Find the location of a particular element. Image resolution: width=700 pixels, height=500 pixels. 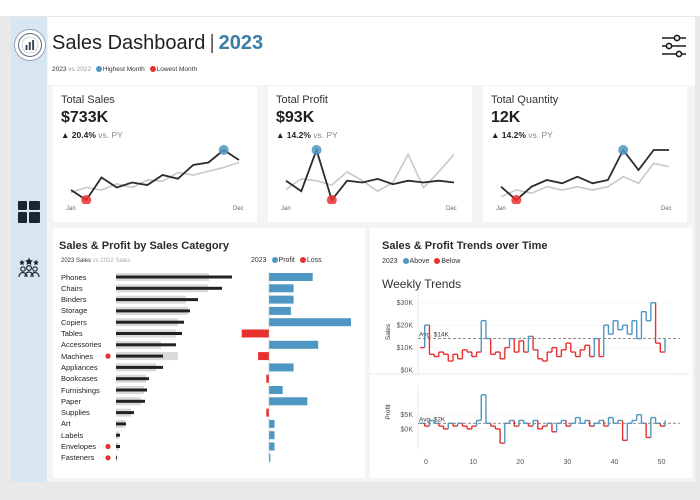

profit-legend-profit: Profit is located at coordinates (286, 260).